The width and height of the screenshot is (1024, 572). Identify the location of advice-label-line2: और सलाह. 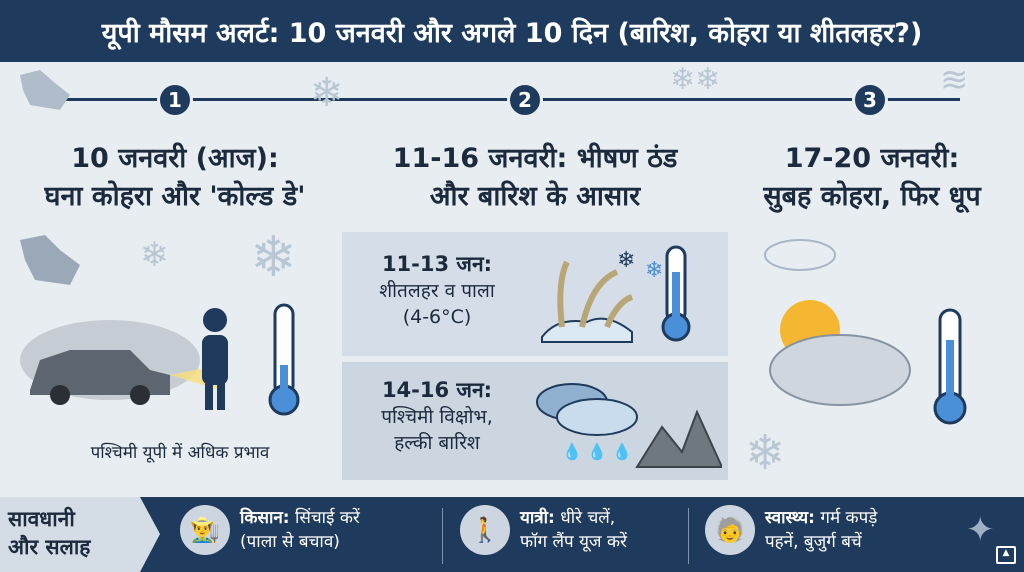
(49, 547).